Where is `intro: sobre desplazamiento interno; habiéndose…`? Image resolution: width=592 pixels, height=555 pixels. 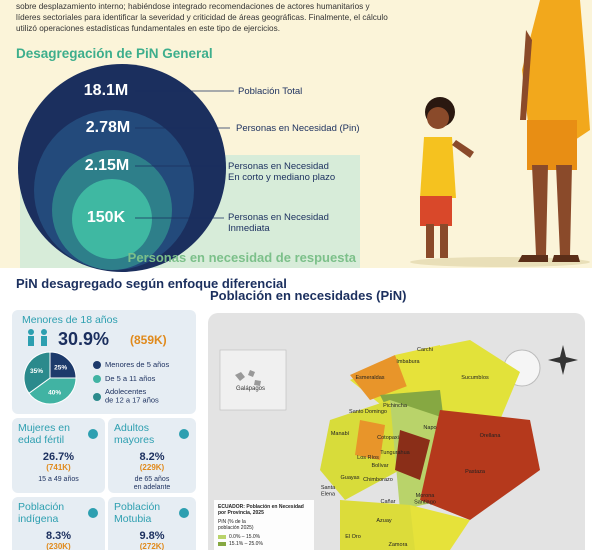
intro: sobre desplazamiento interno; habiéndose… is located at coordinates (202, 17).